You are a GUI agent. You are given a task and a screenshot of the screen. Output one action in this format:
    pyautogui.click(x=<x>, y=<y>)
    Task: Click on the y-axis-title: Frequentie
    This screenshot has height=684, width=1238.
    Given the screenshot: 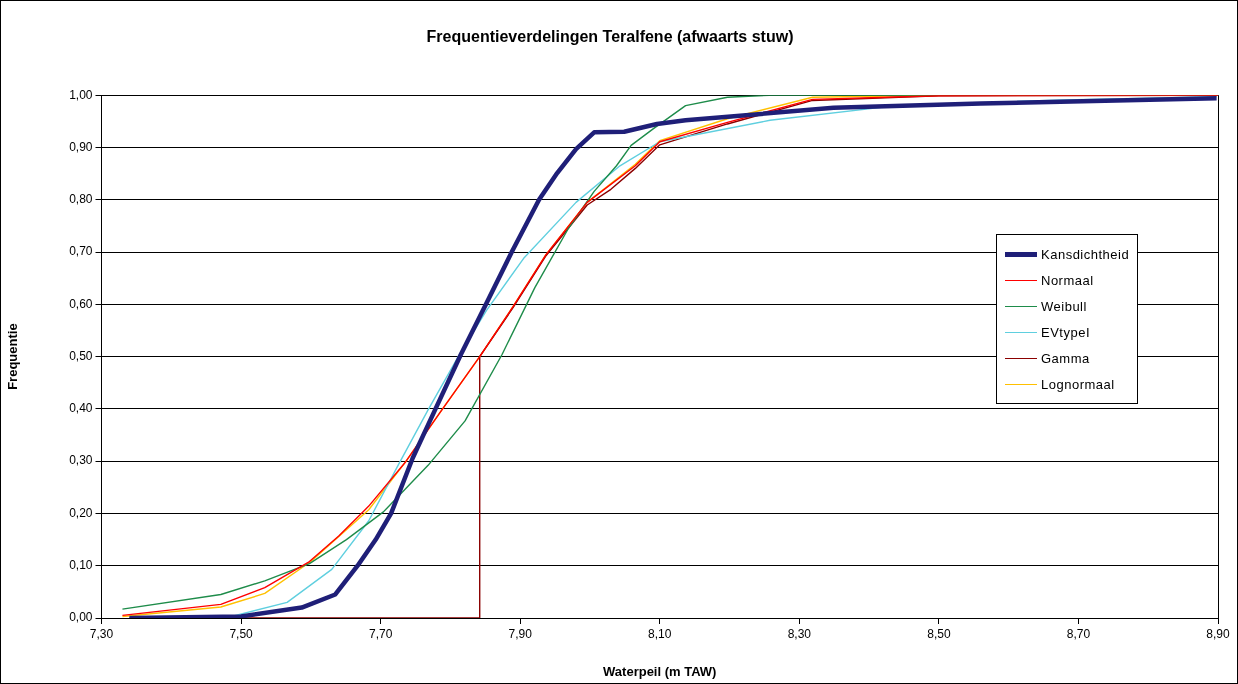 What is the action you would take?
    pyautogui.click(x=13, y=356)
    